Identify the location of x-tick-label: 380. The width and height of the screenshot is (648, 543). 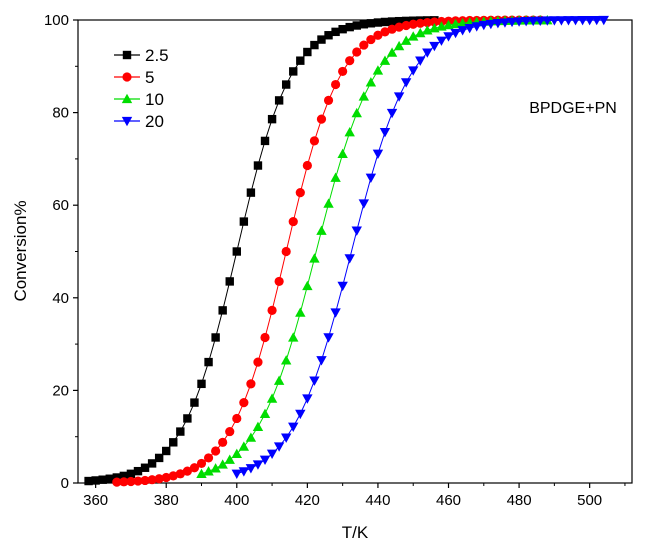
(166, 500).